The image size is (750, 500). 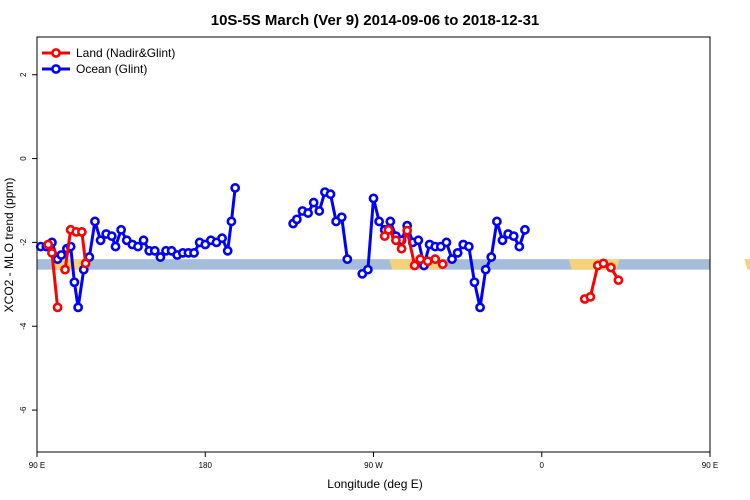 I want to click on legend: Land (Nadir&Glint) Ocean (Glint), so click(x=108, y=61).